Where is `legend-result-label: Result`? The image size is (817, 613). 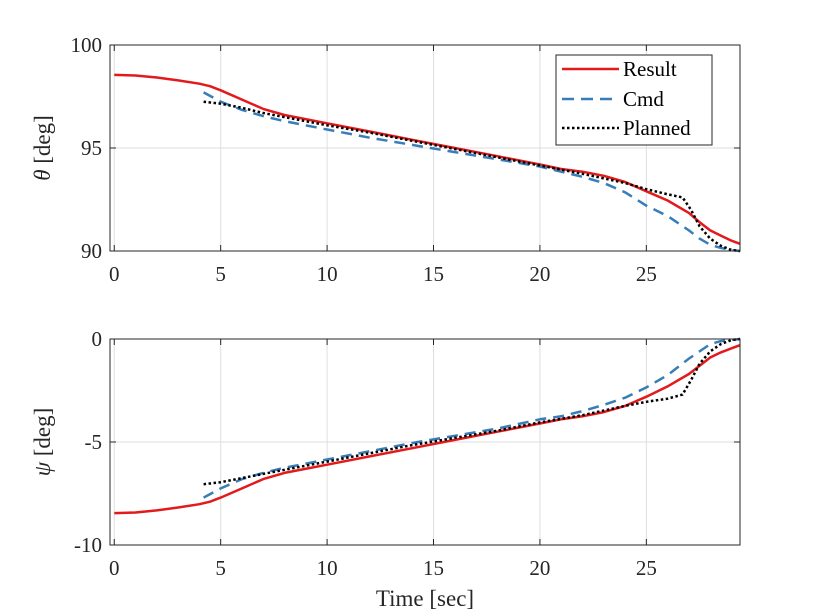 legend-result-label: Result is located at coordinates (650, 69).